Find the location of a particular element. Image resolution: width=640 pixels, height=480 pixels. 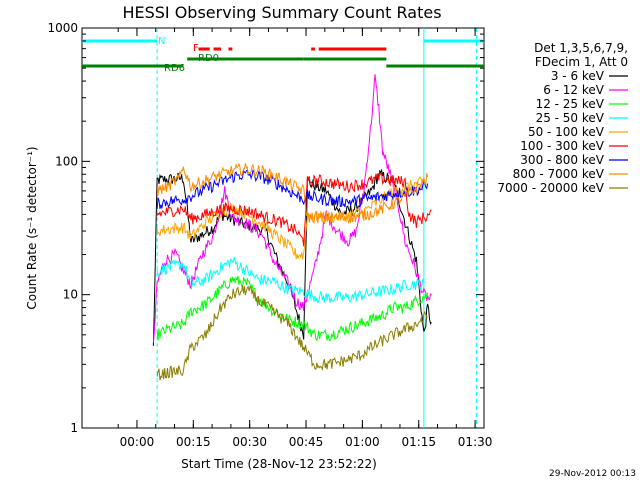

flag-label-f: F is located at coordinates (196, 48).